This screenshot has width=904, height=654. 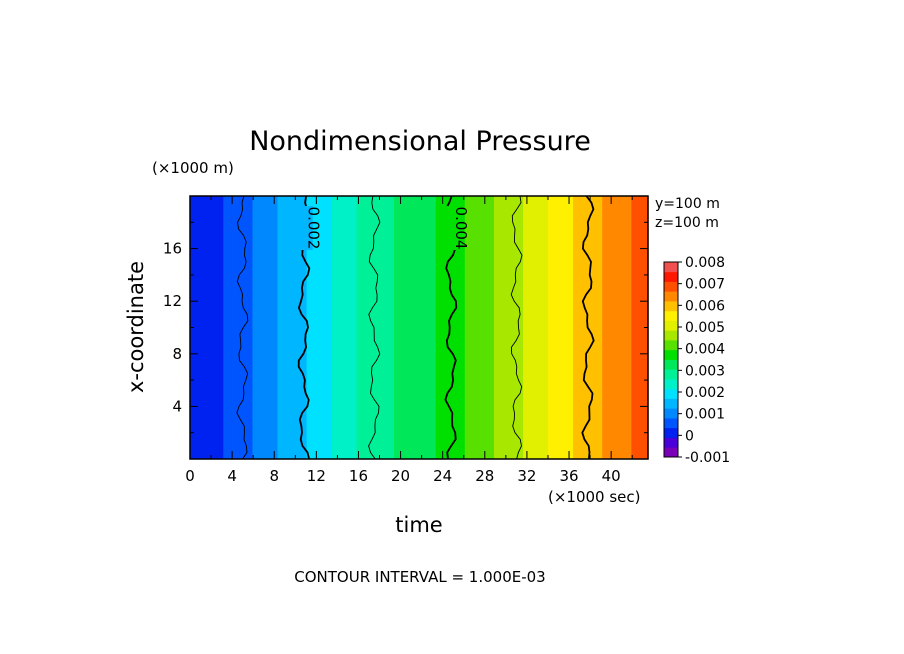 What do you see at coordinates (705, 263) in the screenshot?
I see `colorbar-tick-label: 0.008` at bounding box center [705, 263].